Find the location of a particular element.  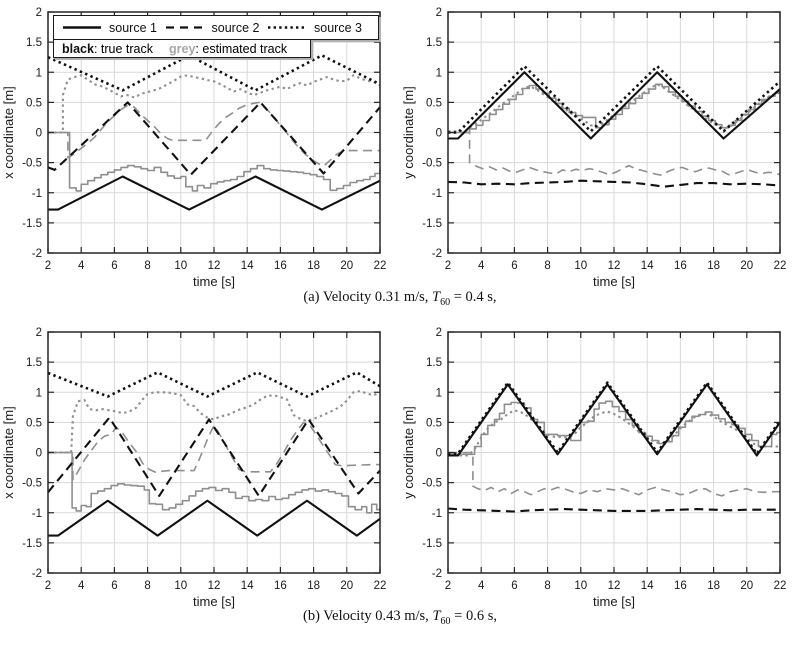

legend-entry-source-2: source 2 is located at coordinates (212, 27).